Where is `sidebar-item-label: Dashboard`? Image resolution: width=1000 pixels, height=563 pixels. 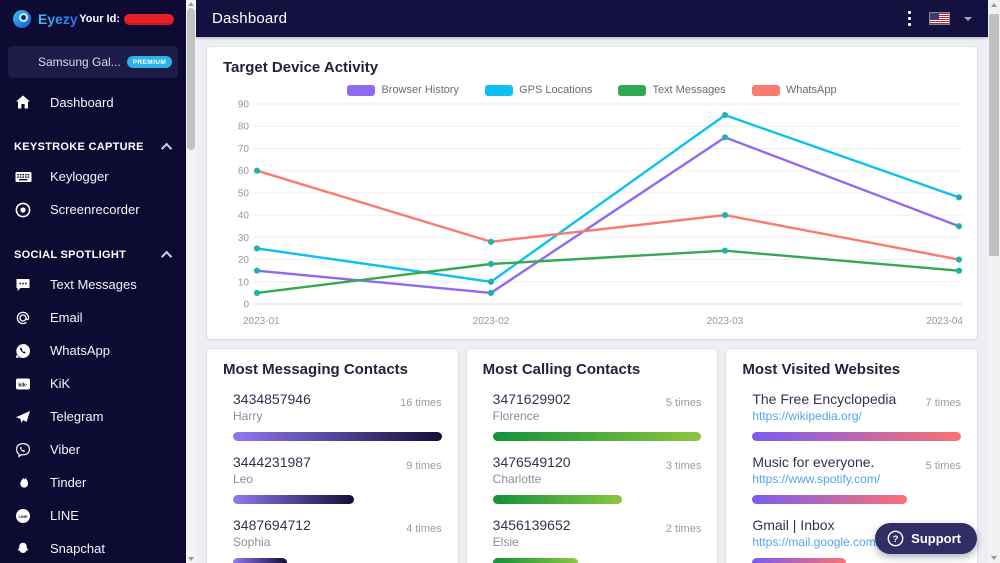 sidebar-item-label: Dashboard is located at coordinates (82, 102).